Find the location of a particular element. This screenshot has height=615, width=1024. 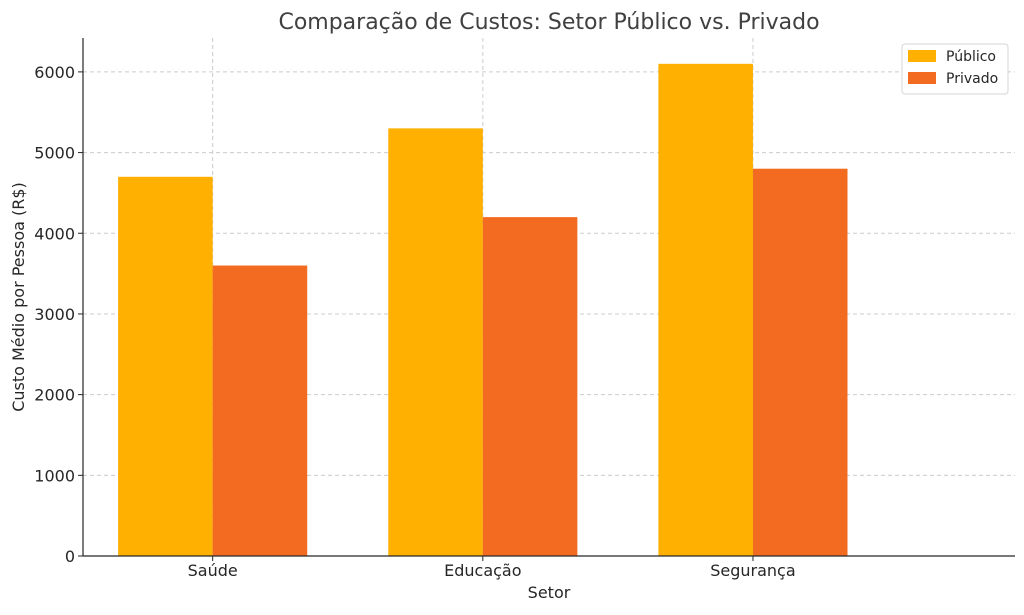

y-tick-labels: 0 1000 2000 3000 4000 5000 6000 is located at coordinates (58, 314).